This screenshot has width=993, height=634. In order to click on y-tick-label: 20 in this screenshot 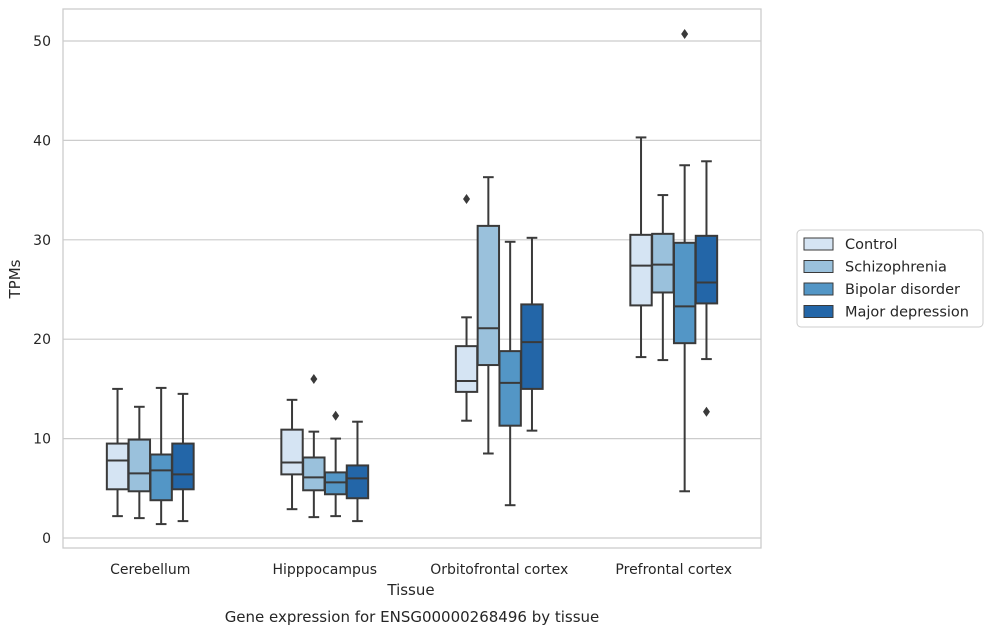, I will do `click(42, 340)`.